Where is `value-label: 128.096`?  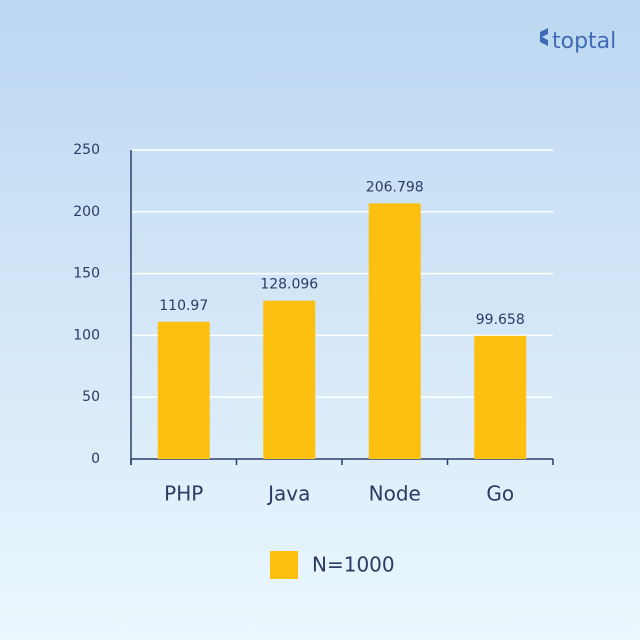
value-label: 128.096 is located at coordinates (289, 285).